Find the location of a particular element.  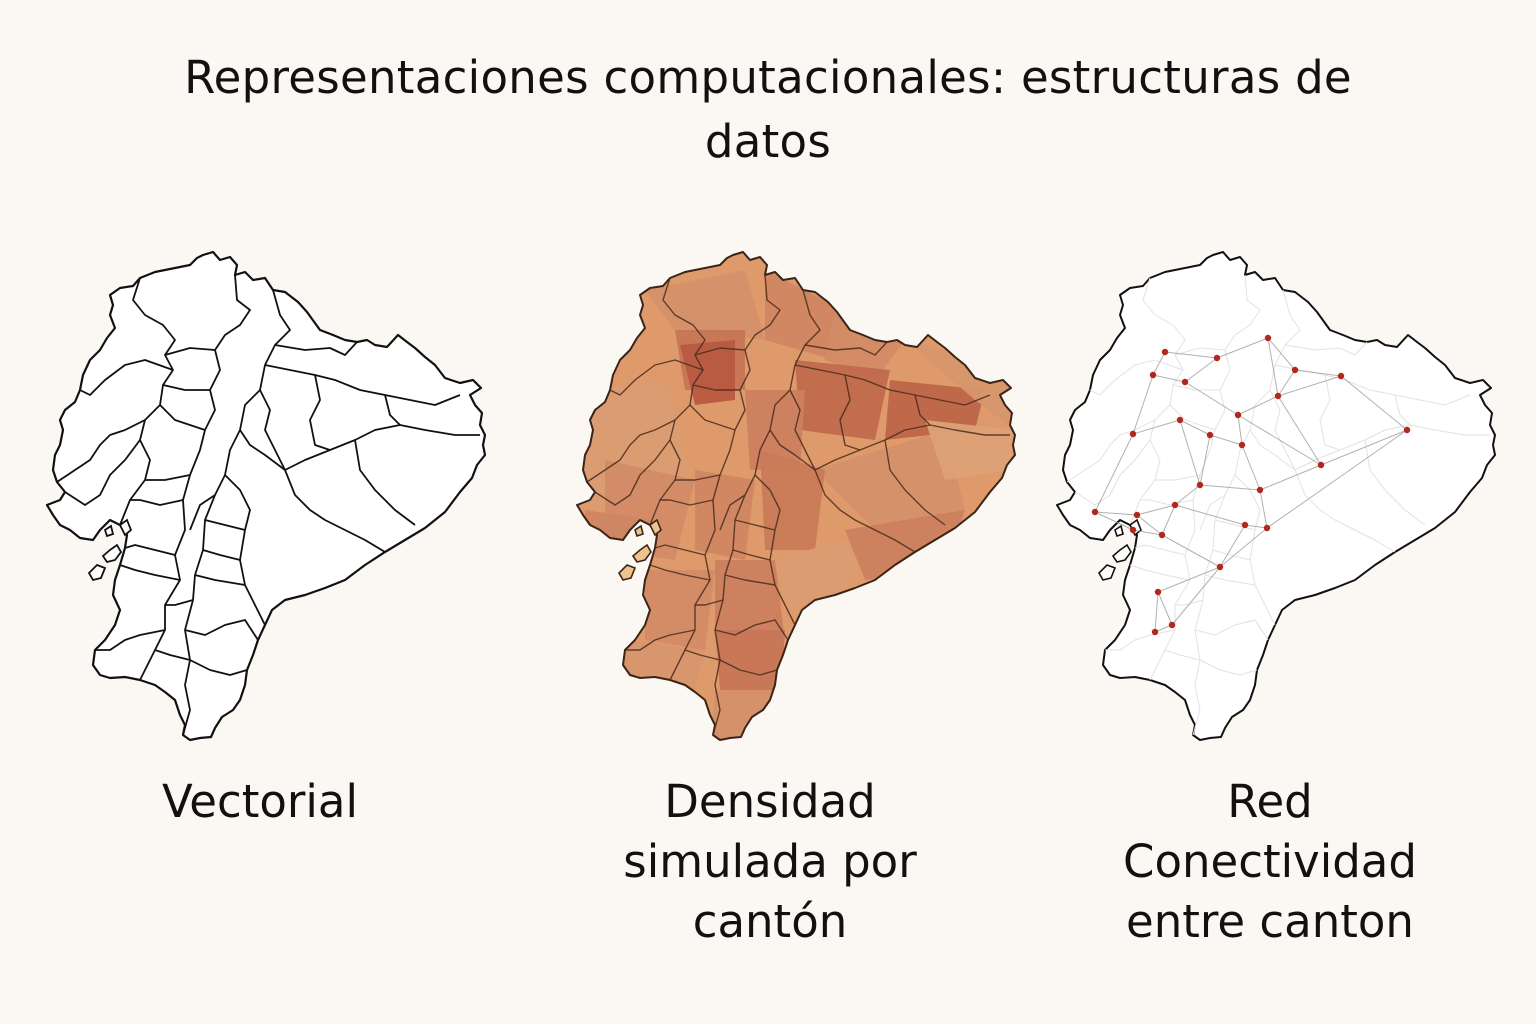

network-map is located at coordinates (1276, 496).